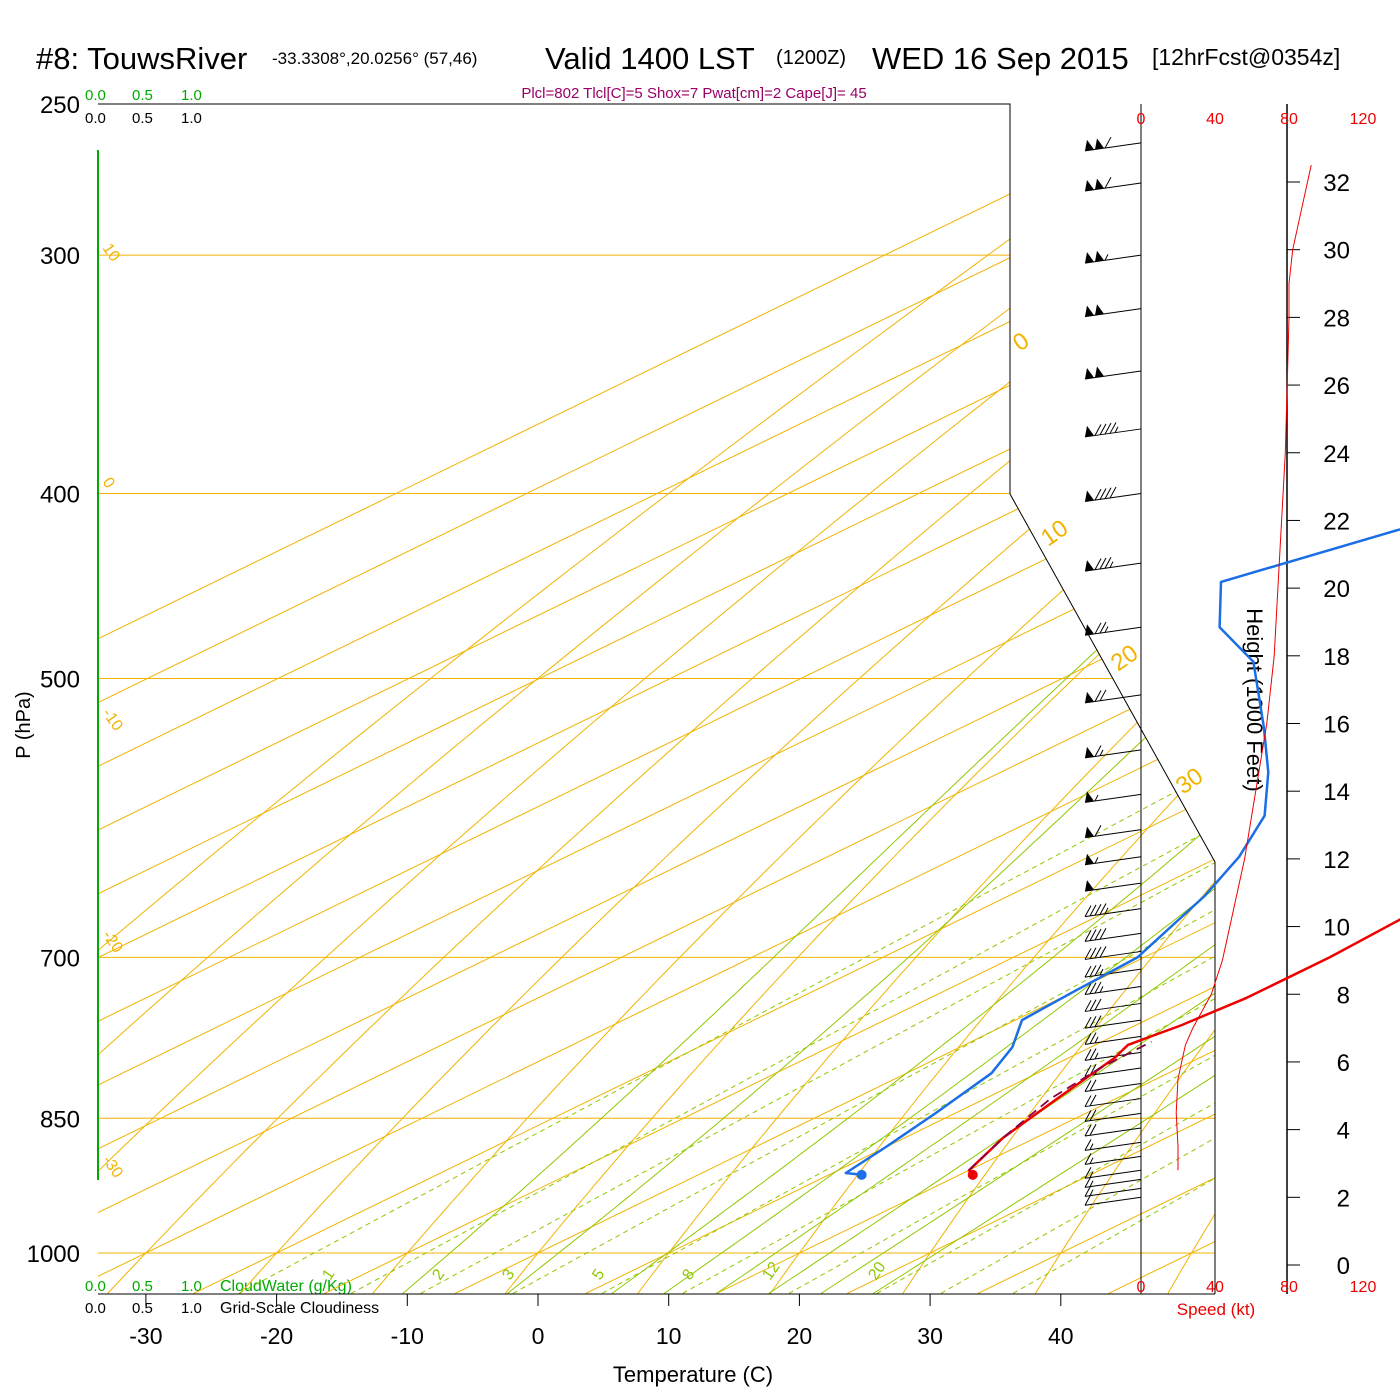  Describe the element at coordinates (1336, 589) in the screenshot. I see `height-tick-label: 20` at that location.